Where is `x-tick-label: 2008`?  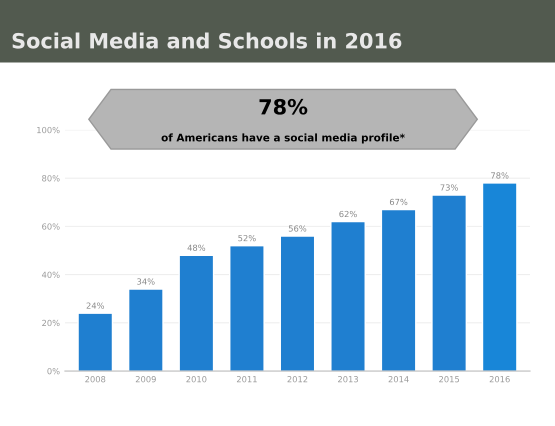 x-tick-label: 2008 is located at coordinates (95, 379).